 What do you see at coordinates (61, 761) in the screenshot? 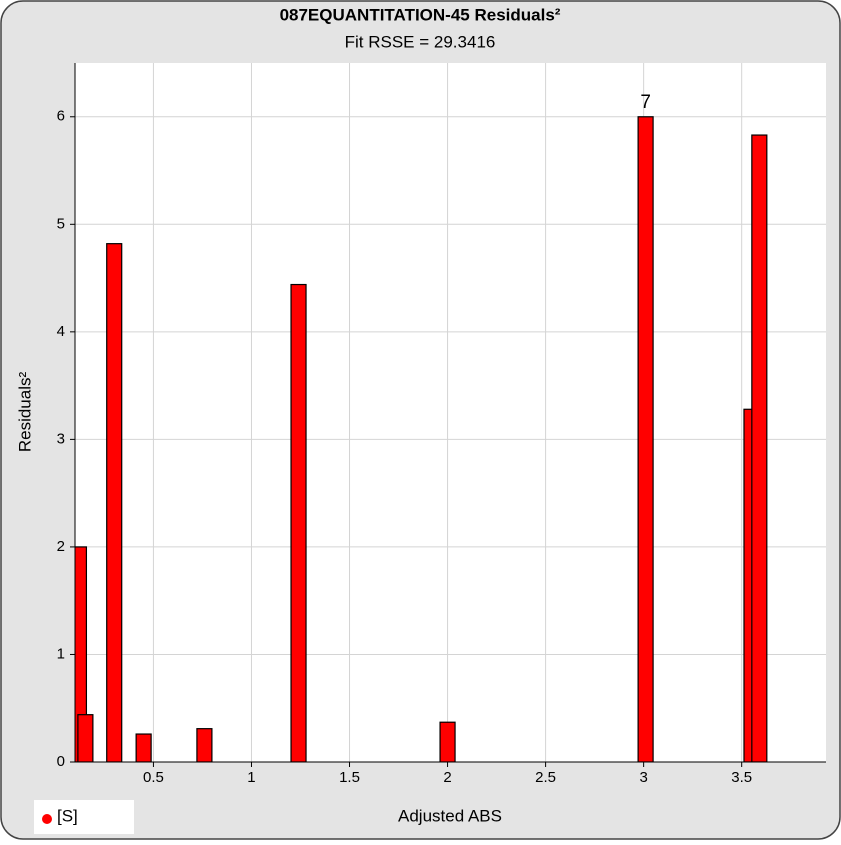
I see `y-tick-label: 0` at bounding box center [61, 761].